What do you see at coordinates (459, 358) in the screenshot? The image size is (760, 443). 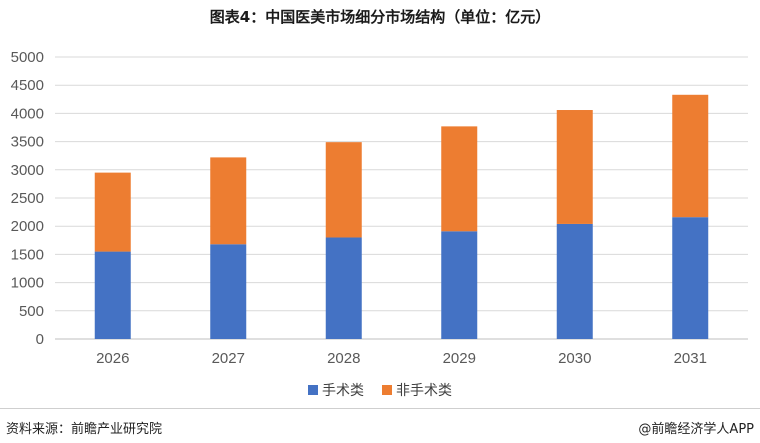 I see `x-tick-label: 2029` at bounding box center [459, 358].